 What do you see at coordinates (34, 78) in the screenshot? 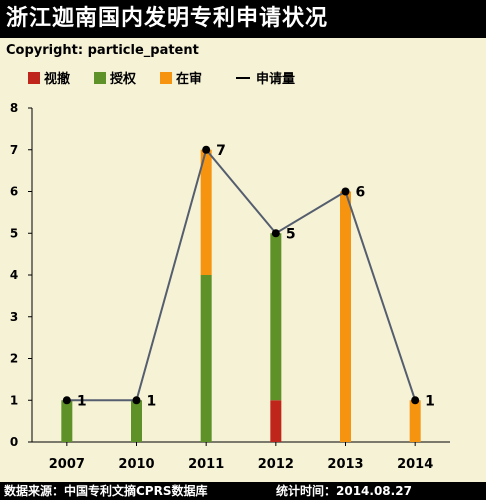
I see `withdrawn-swatch` at bounding box center [34, 78].